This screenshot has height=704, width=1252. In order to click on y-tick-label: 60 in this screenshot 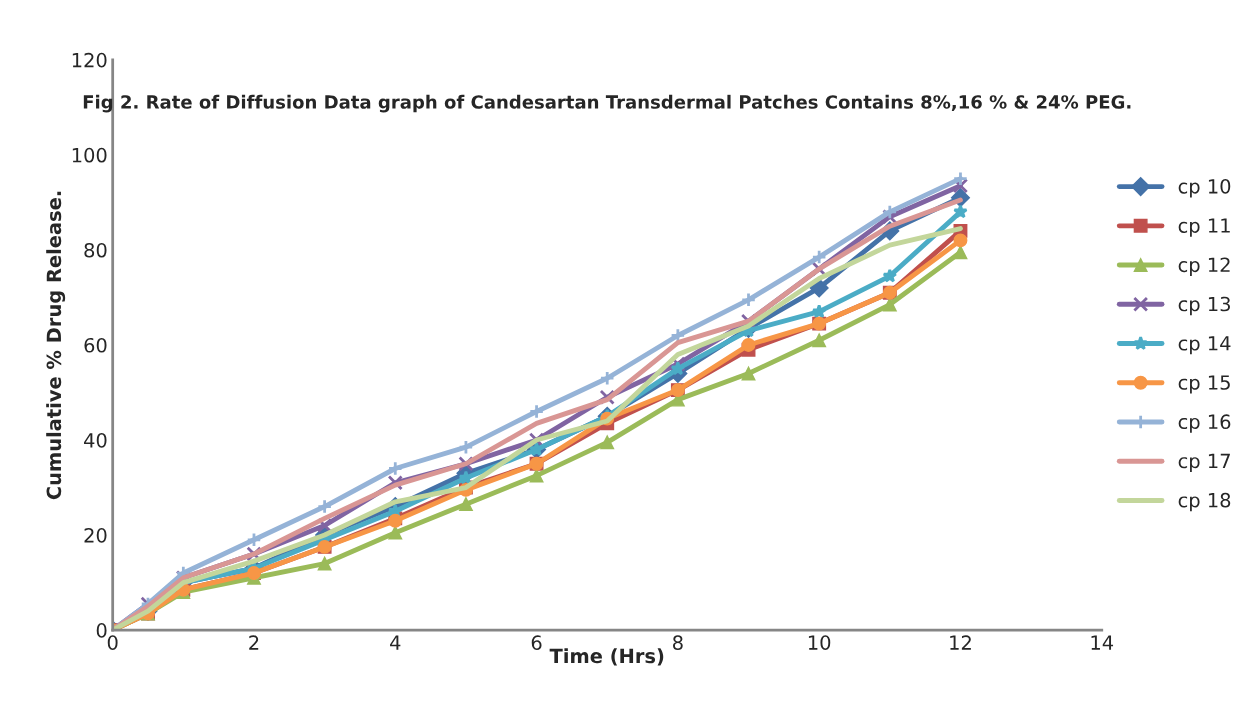, I will do `click(95, 345)`.